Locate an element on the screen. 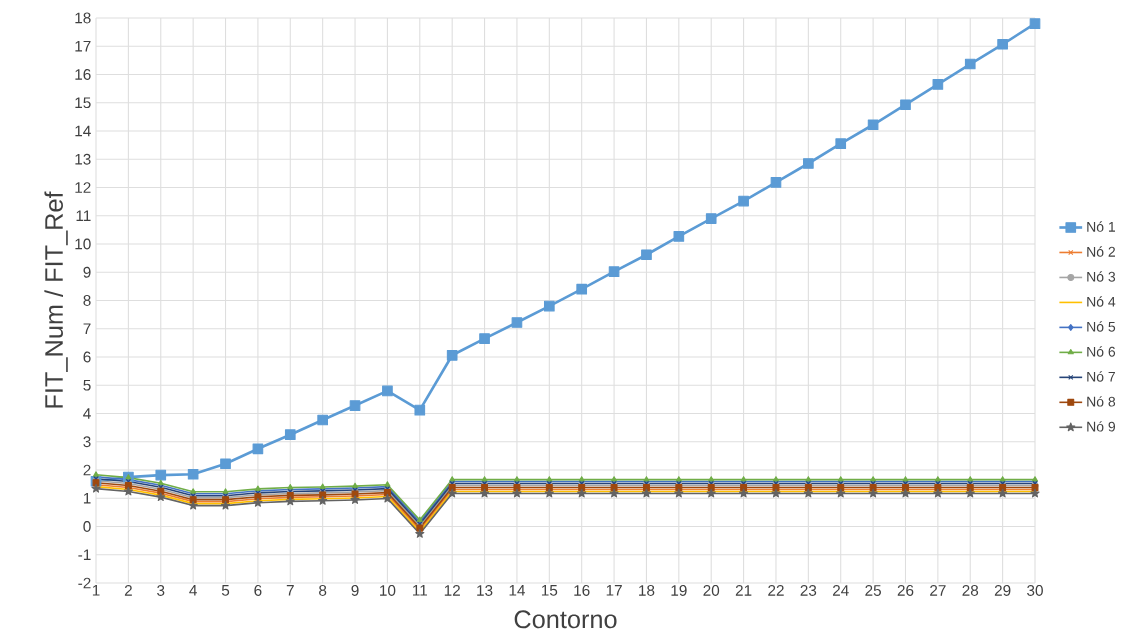  x-tick-label: 20 is located at coordinates (711, 590).